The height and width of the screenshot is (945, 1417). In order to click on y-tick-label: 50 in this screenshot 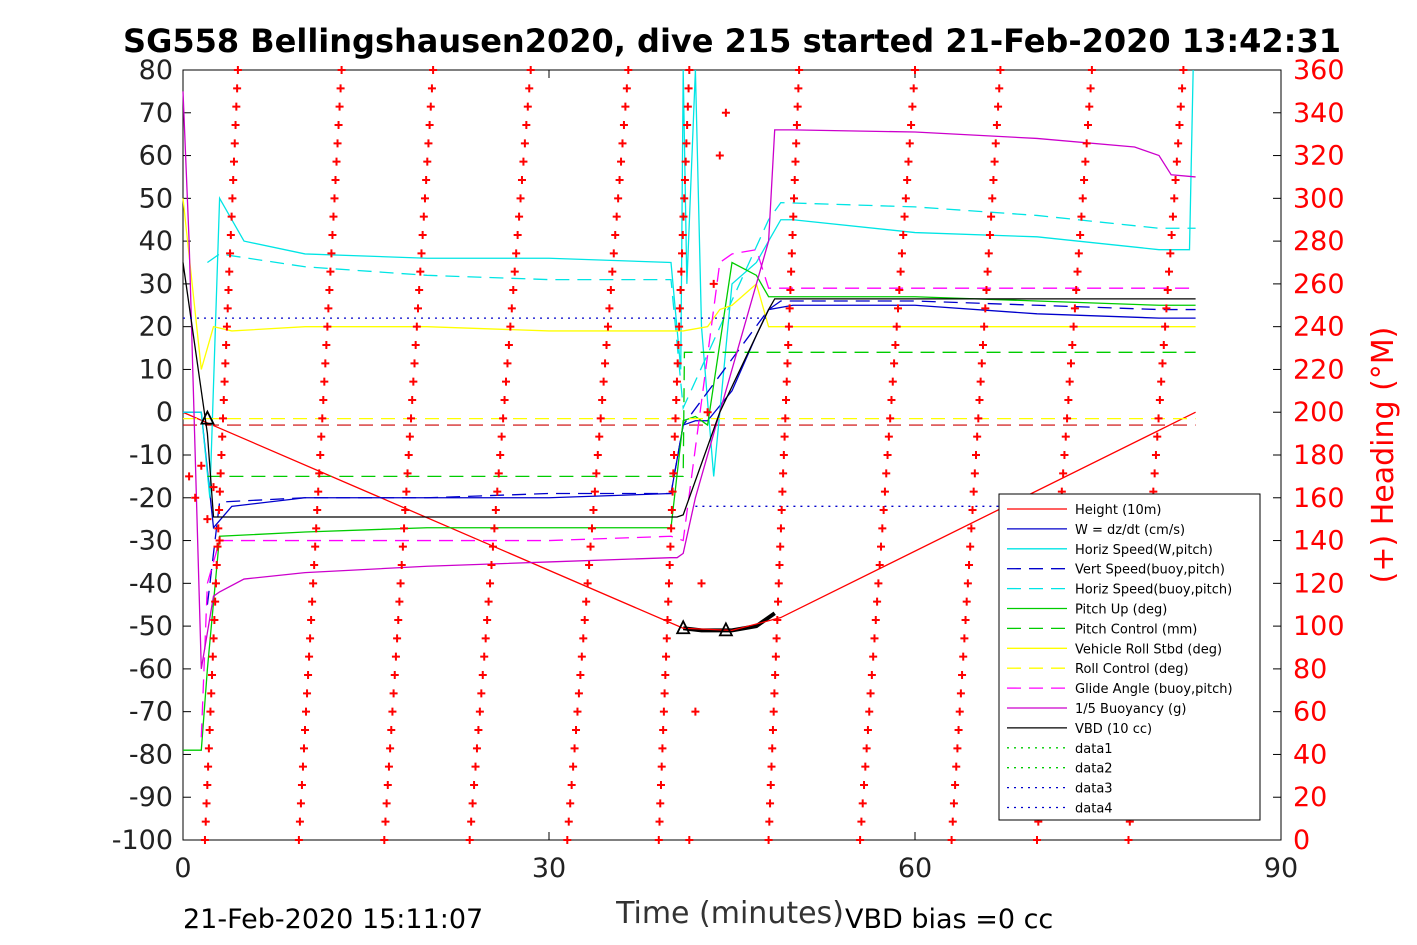, I will do `click(156, 198)`.